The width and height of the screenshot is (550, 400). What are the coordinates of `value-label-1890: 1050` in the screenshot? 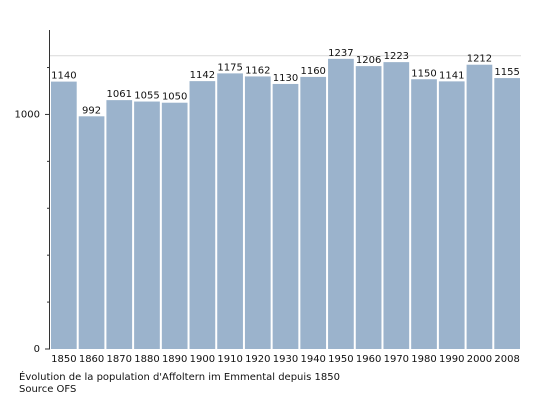 It's located at (174, 97).